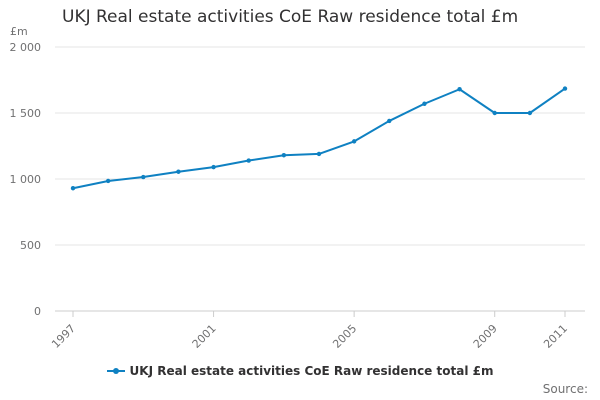 This screenshot has width=600, height=400. Describe the element at coordinates (344, 336) in the screenshot. I see `x-tick-label: 2005` at that location.